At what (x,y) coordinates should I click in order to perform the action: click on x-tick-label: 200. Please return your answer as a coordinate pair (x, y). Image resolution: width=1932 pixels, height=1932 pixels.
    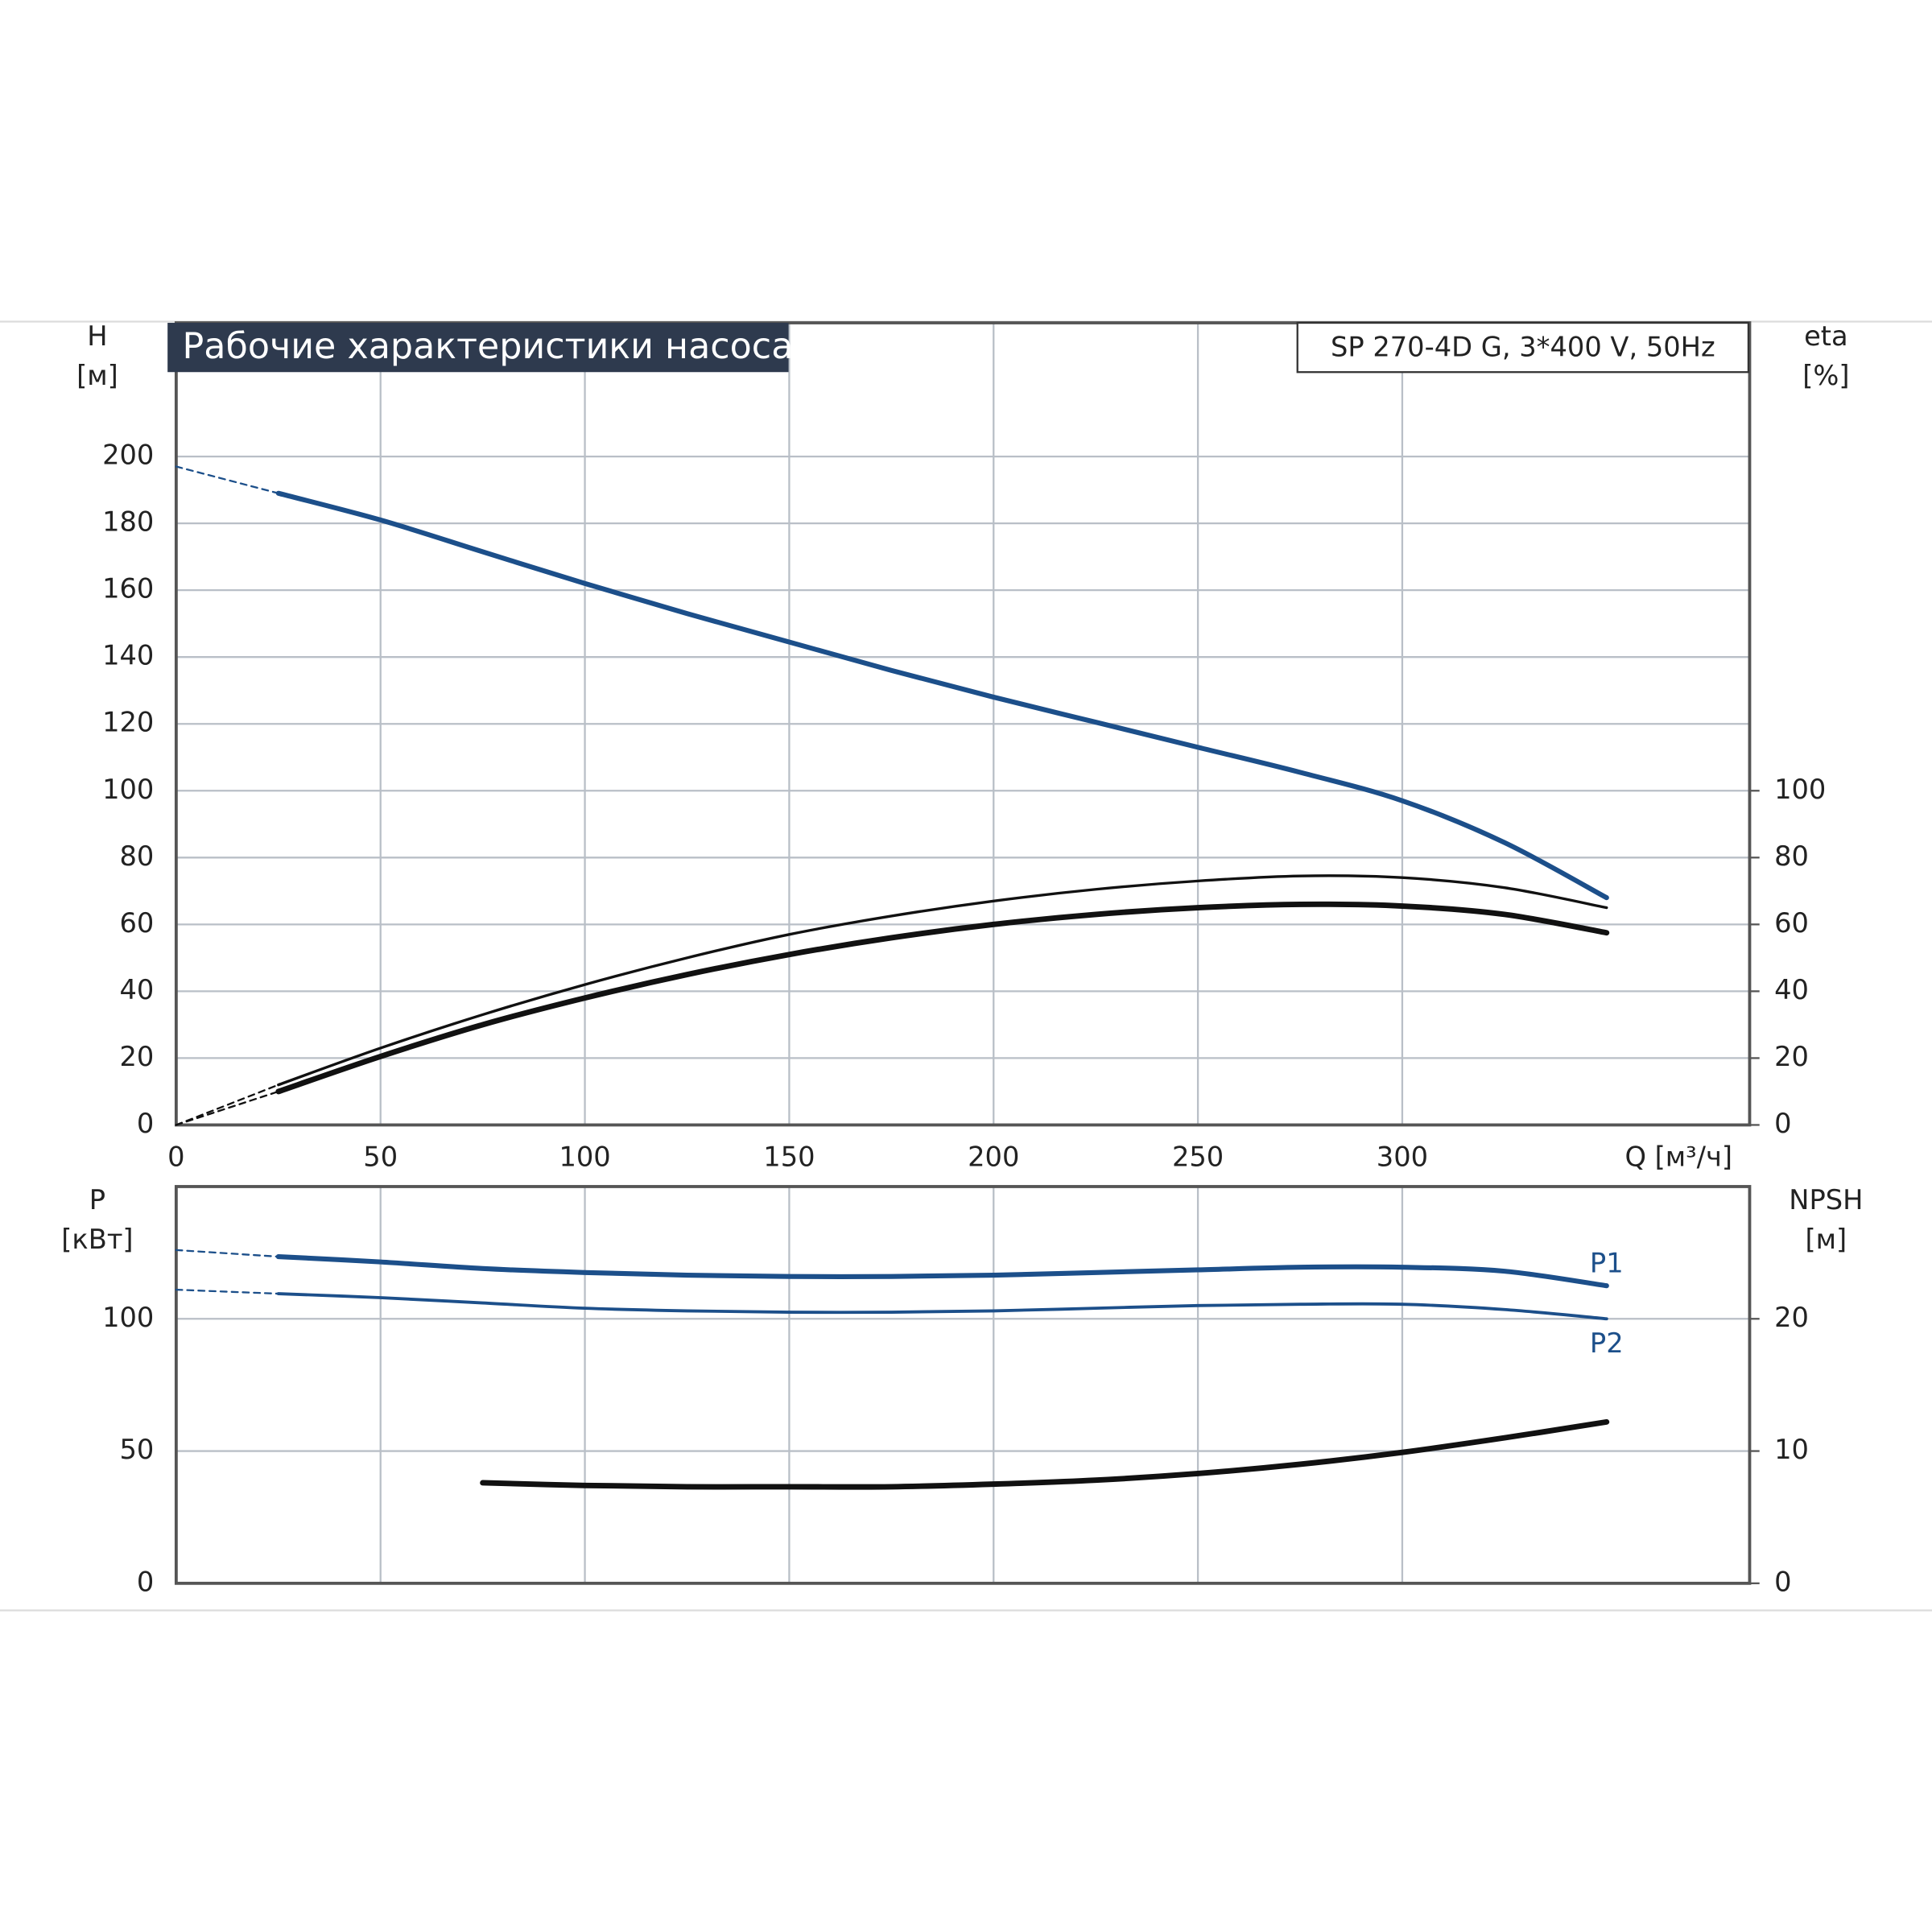
    Looking at the image, I should click on (993, 1156).